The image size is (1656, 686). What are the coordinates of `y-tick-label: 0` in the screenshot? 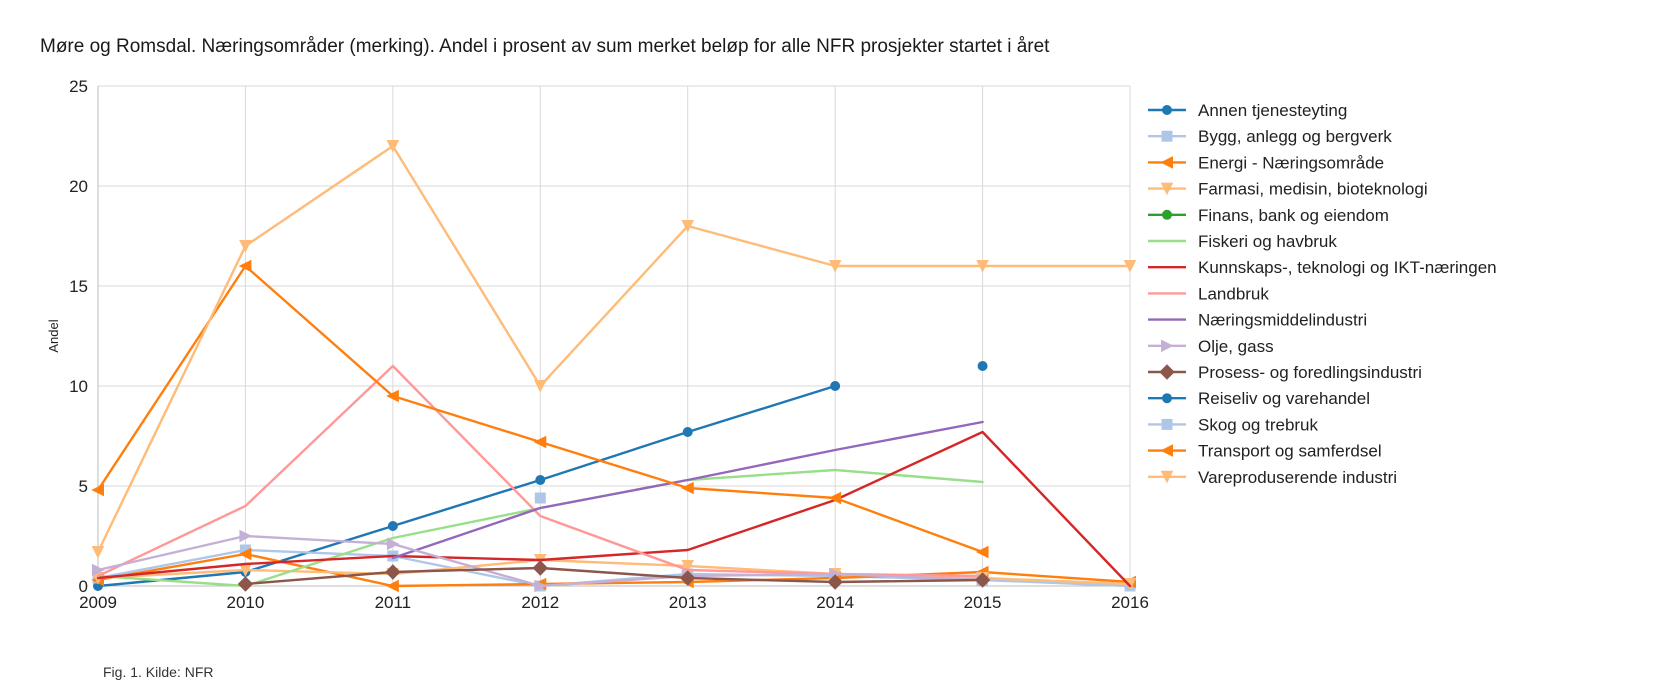 It's located at (83, 586).